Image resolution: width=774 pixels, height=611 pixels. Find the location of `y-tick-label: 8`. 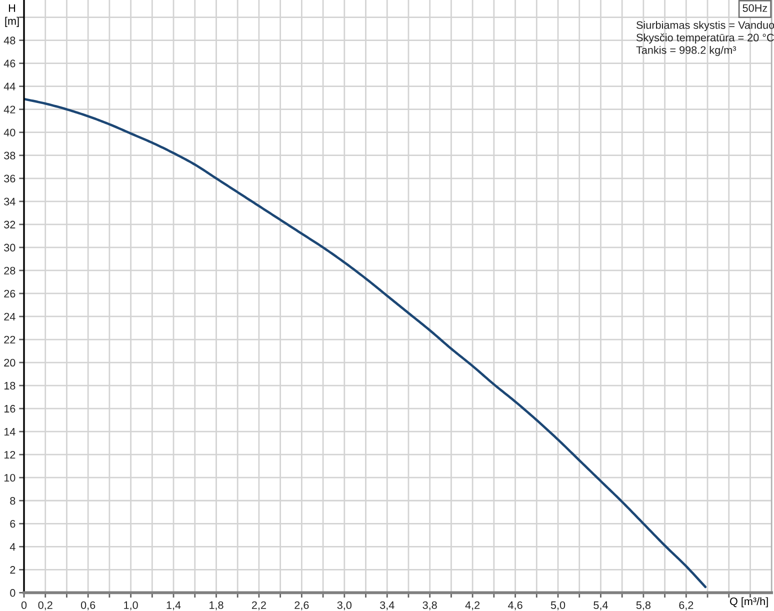

y-tick-label: 8 is located at coordinates (13, 500).